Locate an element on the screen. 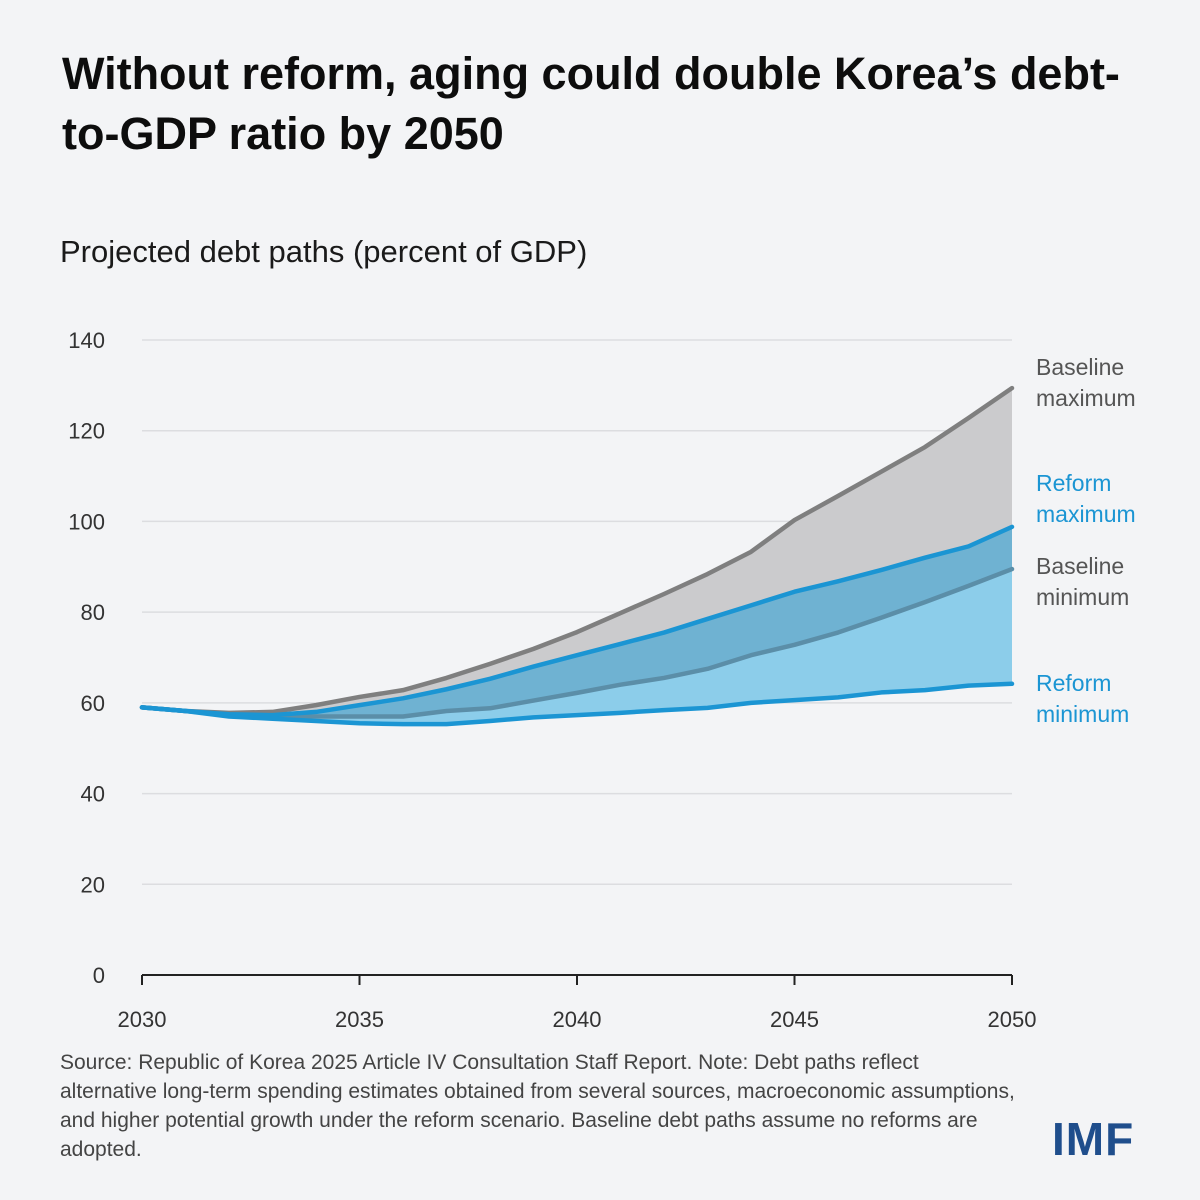 The width and height of the screenshot is (1200, 1200). baseline-min-band-area is located at coordinates (577, 647).